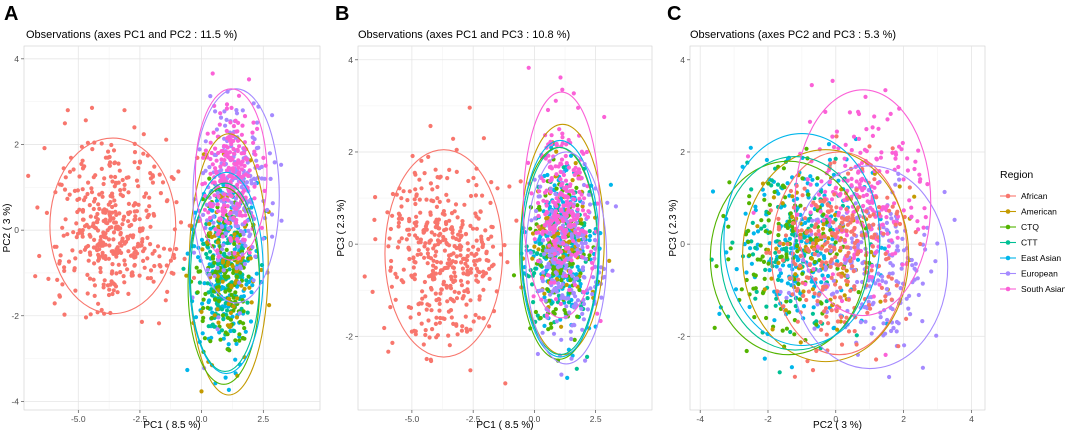  What do you see at coordinates (1034, 196) in the screenshot?
I see `legend-label: African` at bounding box center [1034, 196].